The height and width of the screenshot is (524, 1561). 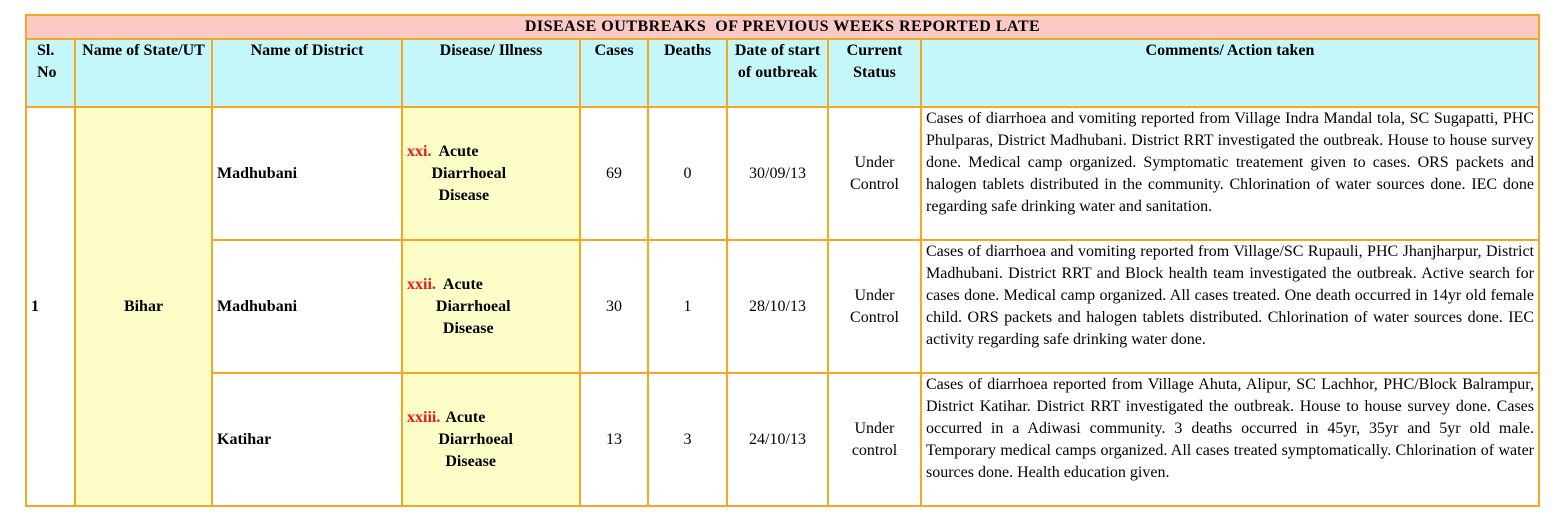 I want to click on status-cell: Under control, so click(x=874, y=439).